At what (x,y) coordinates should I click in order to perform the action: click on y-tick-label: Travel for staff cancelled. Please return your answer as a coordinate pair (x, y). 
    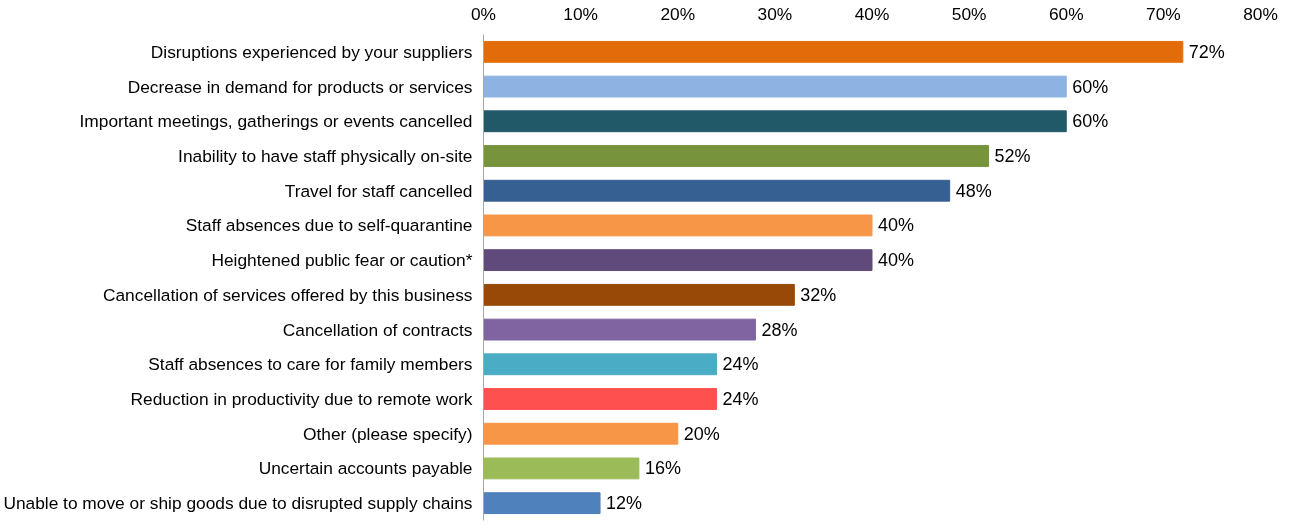
    Looking at the image, I should click on (378, 190).